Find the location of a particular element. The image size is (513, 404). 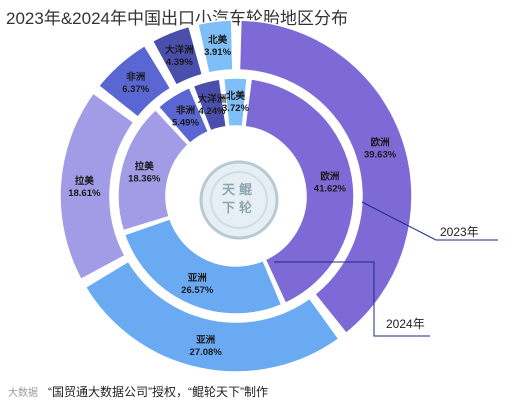

slice-label-inner-2: 欧洲 41.62% is located at coordinates (330, 183).